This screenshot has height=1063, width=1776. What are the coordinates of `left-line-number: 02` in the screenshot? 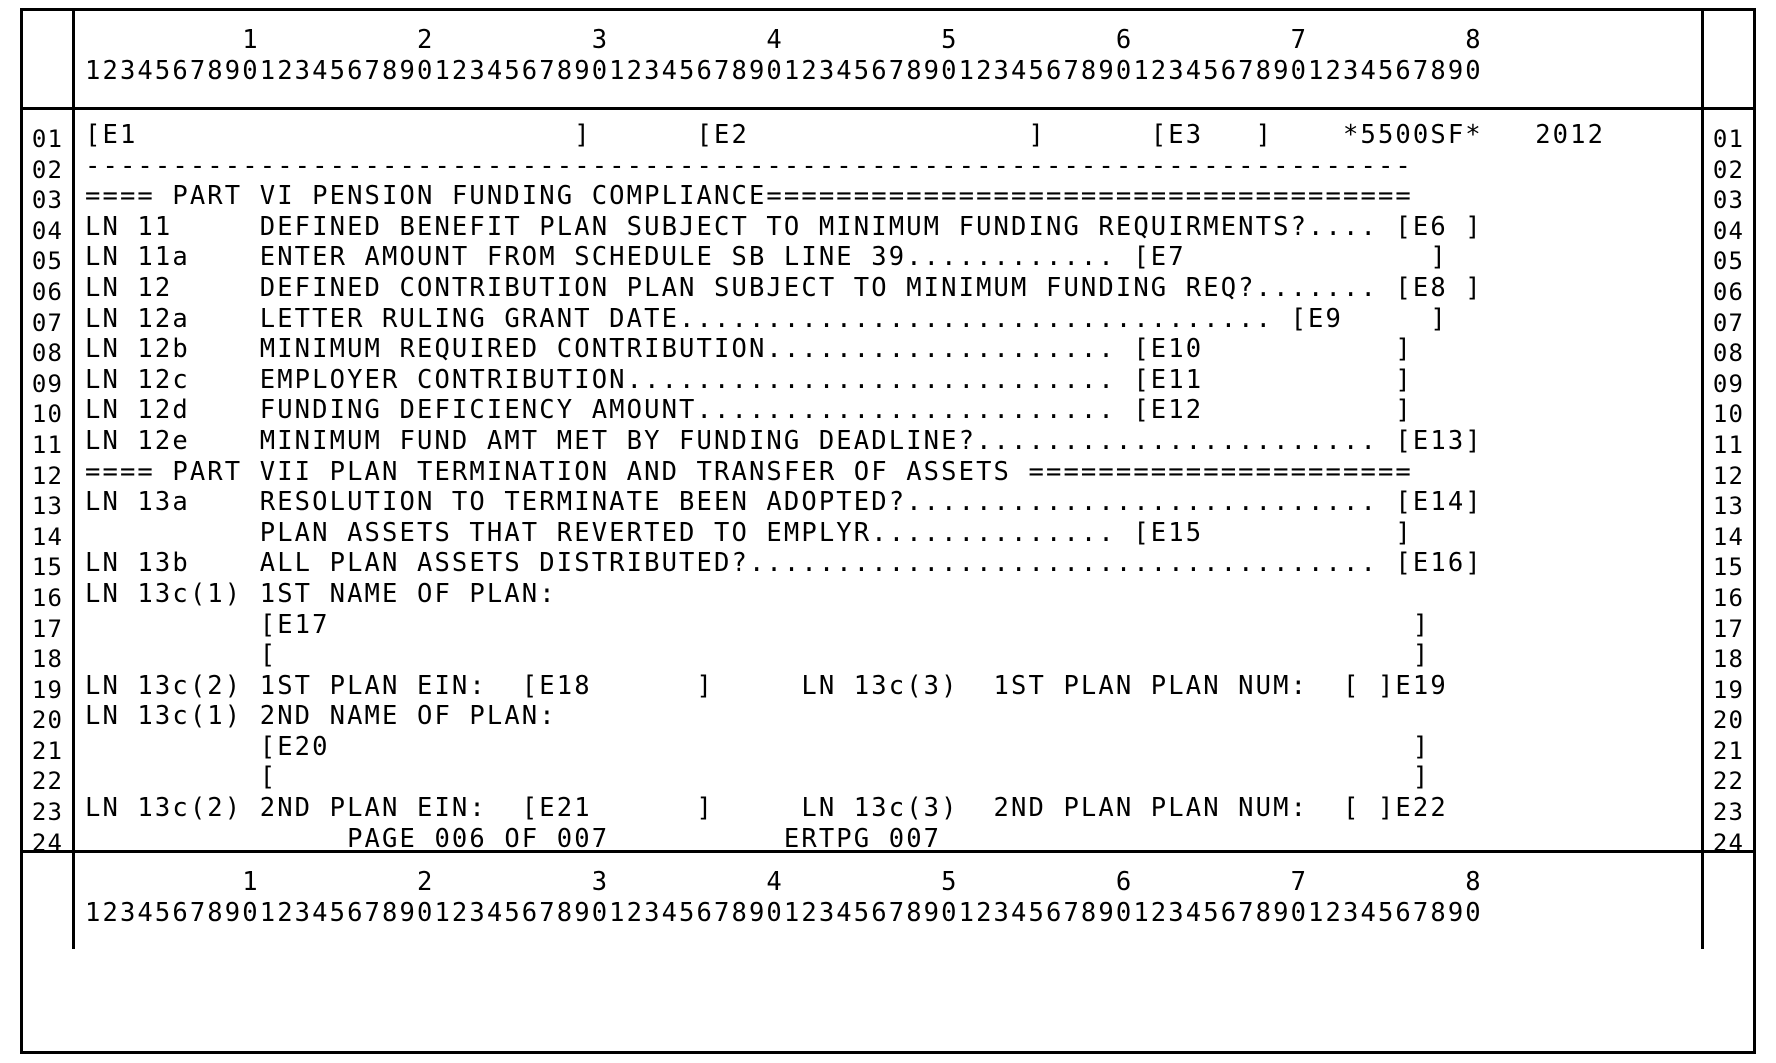 It's located at (47, 169).